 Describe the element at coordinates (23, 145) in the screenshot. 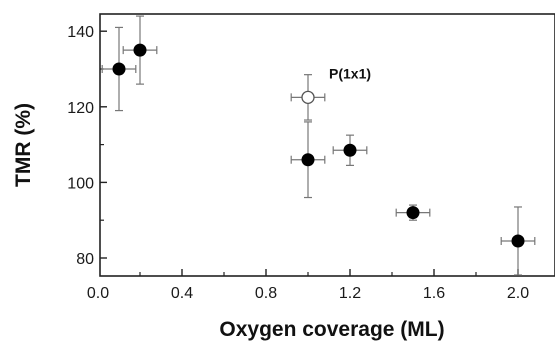

I see `y-axis-title: TMR (%)` at that location.